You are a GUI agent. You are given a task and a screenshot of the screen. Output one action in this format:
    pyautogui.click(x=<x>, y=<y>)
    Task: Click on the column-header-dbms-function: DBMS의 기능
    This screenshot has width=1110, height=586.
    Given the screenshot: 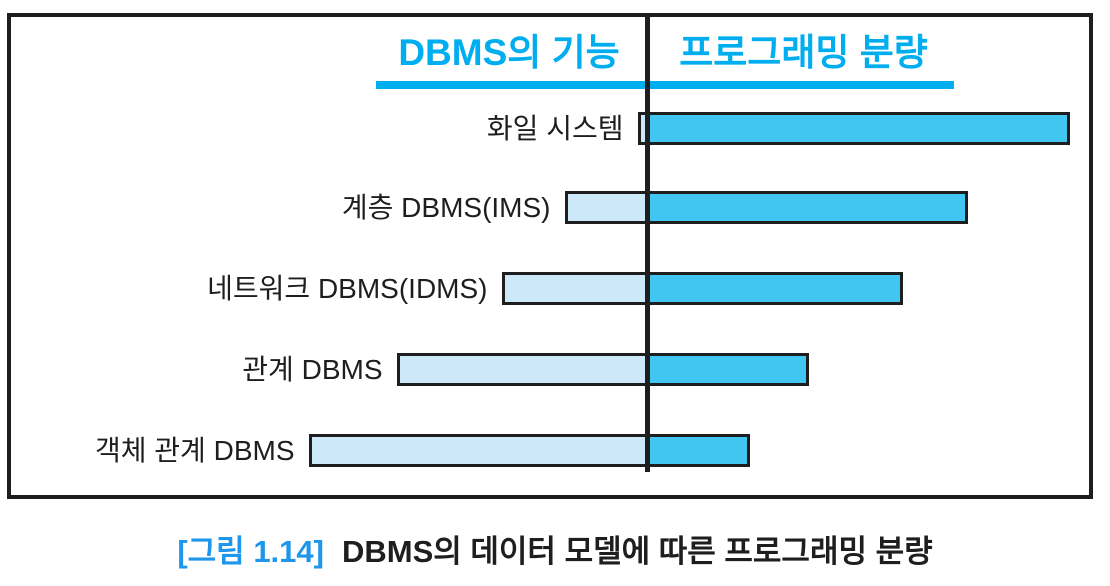 What is the action you would take?
    pyautogui.click(x=509, y=52)
    